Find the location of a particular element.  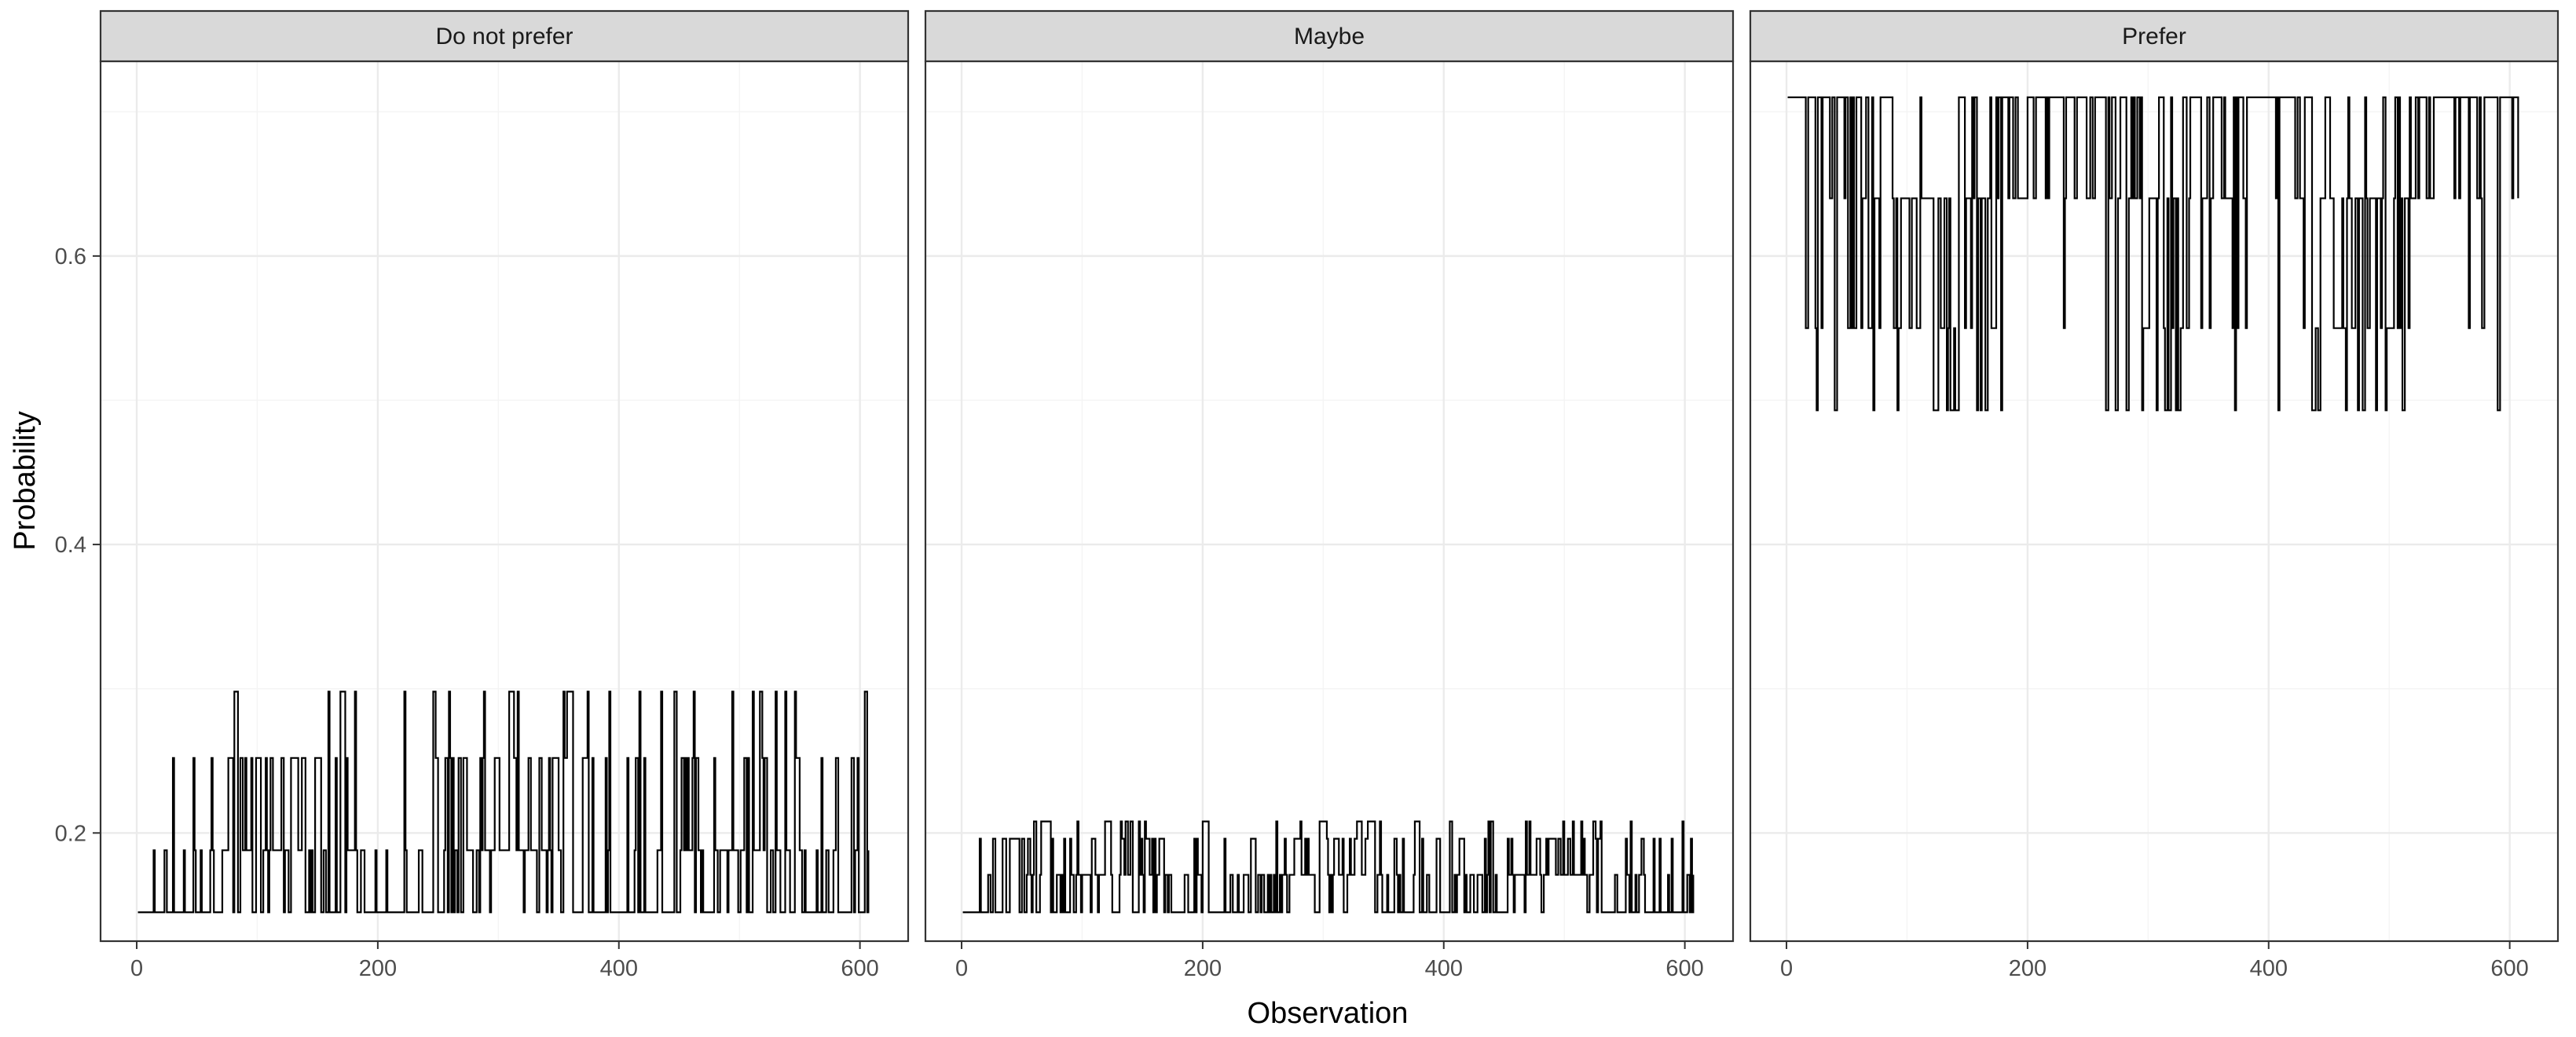

y-axis-title: Probability is located at coordinates (25, 480).